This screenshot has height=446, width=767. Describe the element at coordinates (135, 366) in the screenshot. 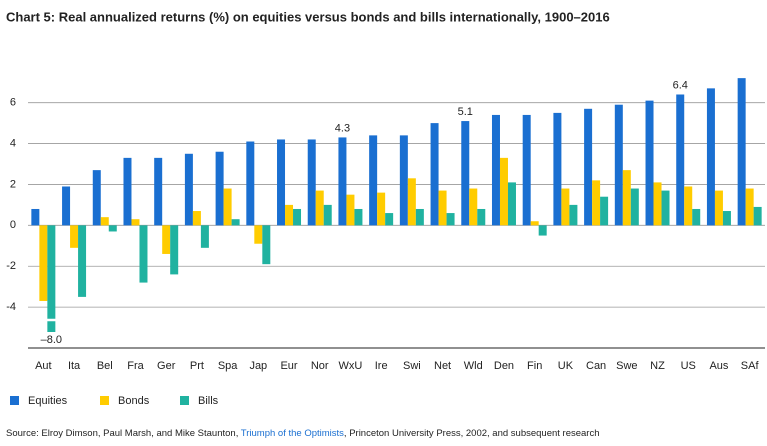

I see `x-tick-label: Fra` at that location.